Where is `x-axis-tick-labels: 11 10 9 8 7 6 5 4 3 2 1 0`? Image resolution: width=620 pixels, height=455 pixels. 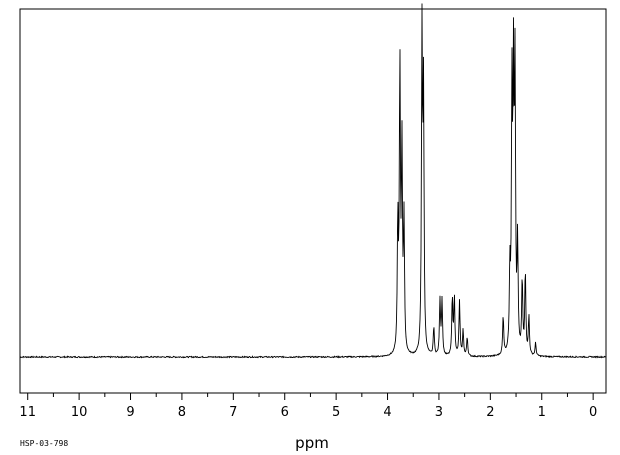 x-axis-tick-labels: 11 10 9 8 7 6 5 4 3 2 1 0 is located at coordinates (308, 412).